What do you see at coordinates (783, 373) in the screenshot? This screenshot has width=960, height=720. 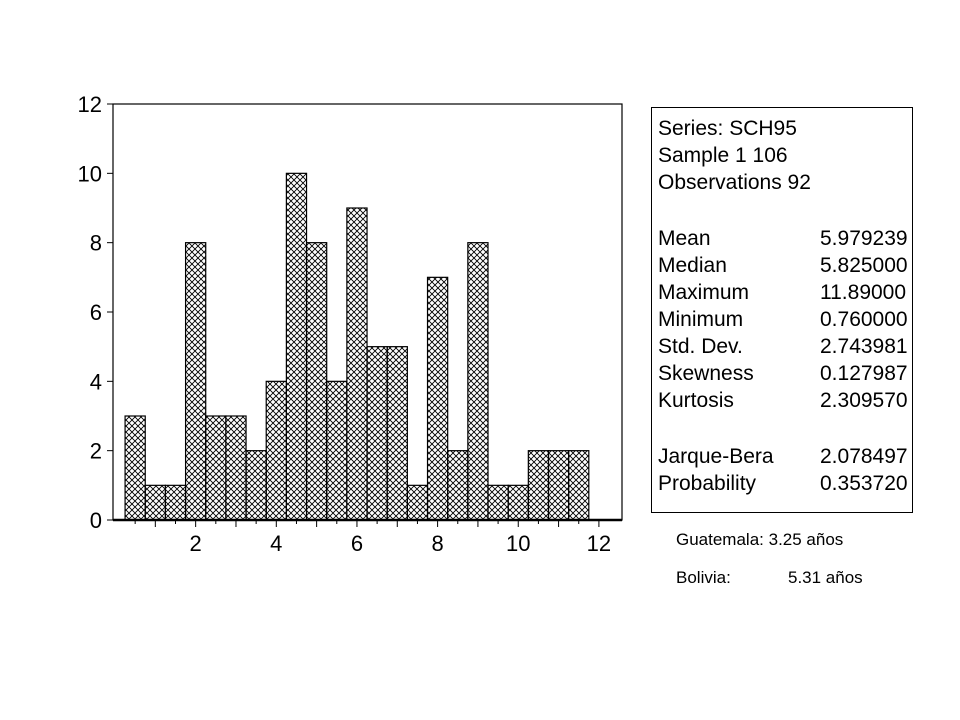 I see `stat-row: Skewness 0.127987` at bounding box center [783, 373].